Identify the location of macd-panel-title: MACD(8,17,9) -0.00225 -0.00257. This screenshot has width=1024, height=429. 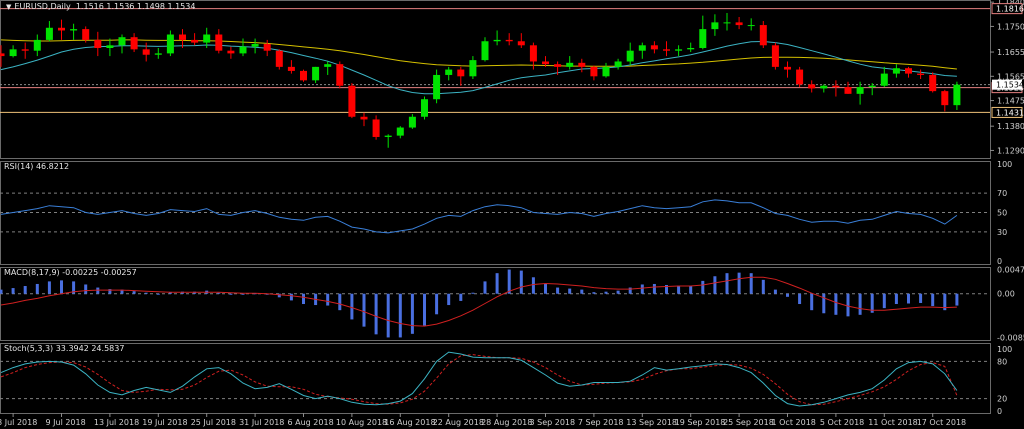
(70, 272).